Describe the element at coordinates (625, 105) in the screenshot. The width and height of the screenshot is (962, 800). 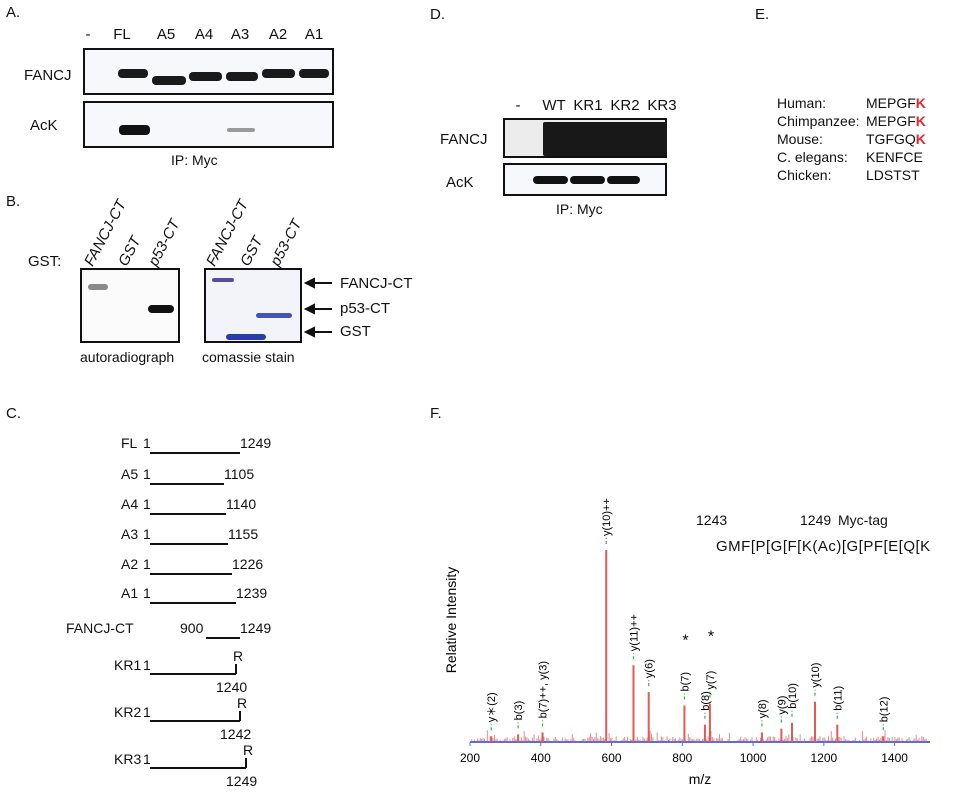
I see `lane-label: KR2` at that location.